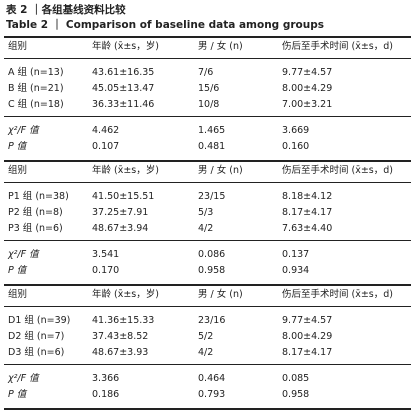  What do you see at coordinates (120, 352) in the screenshot?
I see `data-cell: 48.67±3.93` at bounding box center [120, 352].